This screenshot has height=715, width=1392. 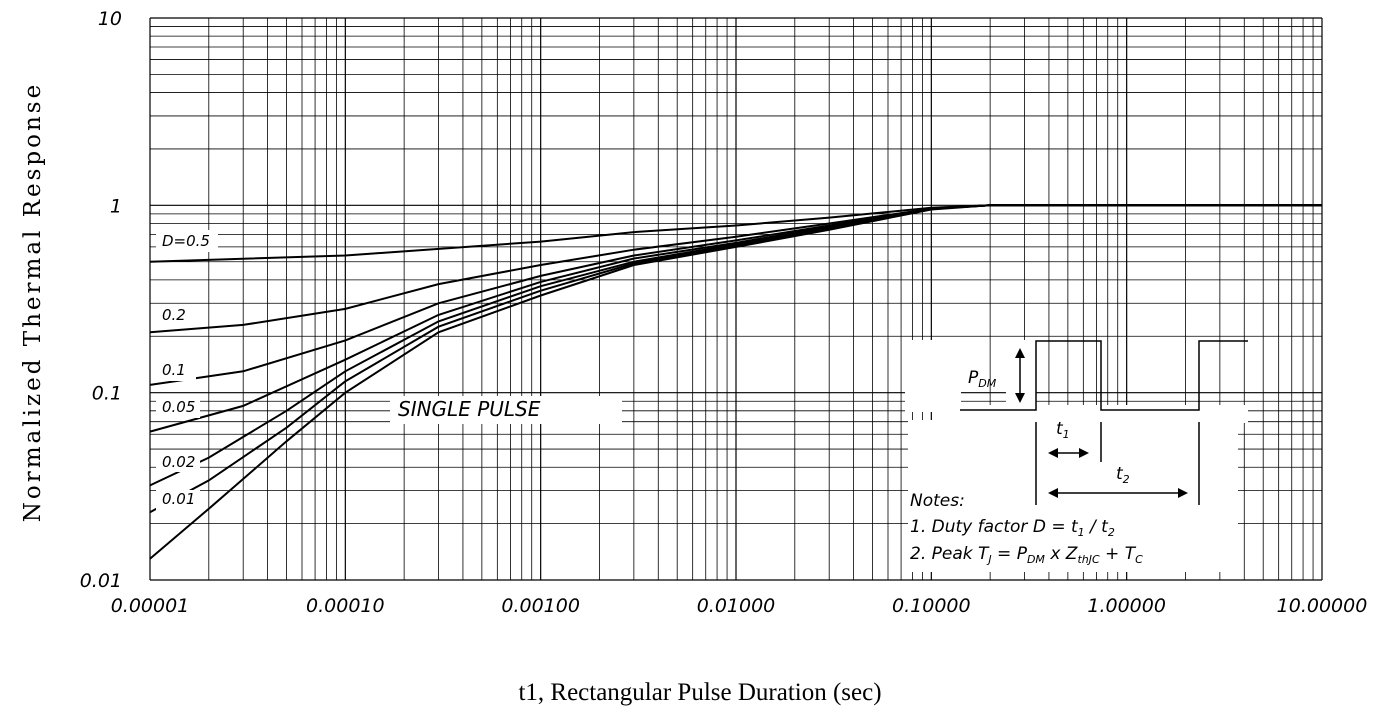 I want to click on t2-arrow-head-right, so click(x=1183, y=493).